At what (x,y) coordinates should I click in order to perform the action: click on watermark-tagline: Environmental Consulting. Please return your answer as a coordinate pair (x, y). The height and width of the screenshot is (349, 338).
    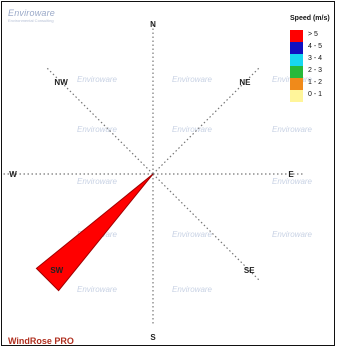
    Looking at the image, I should click on (31, 20).